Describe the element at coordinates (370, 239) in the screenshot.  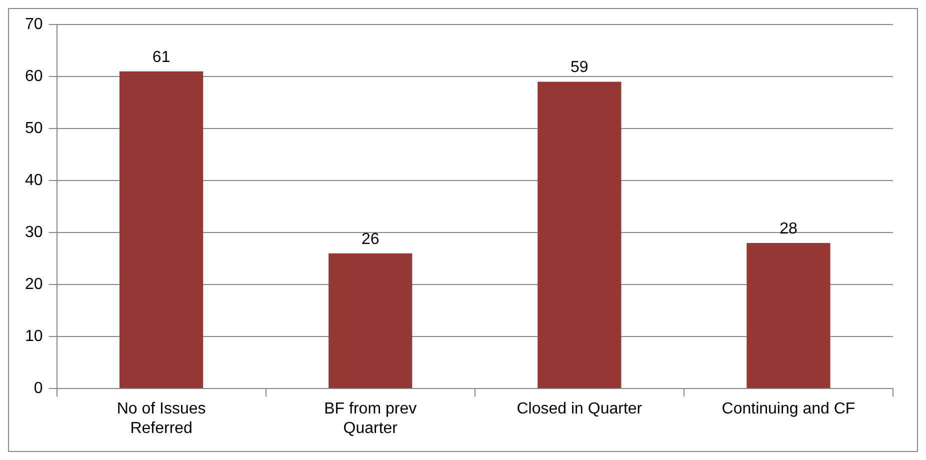
I see `data-label: 26` at that location.